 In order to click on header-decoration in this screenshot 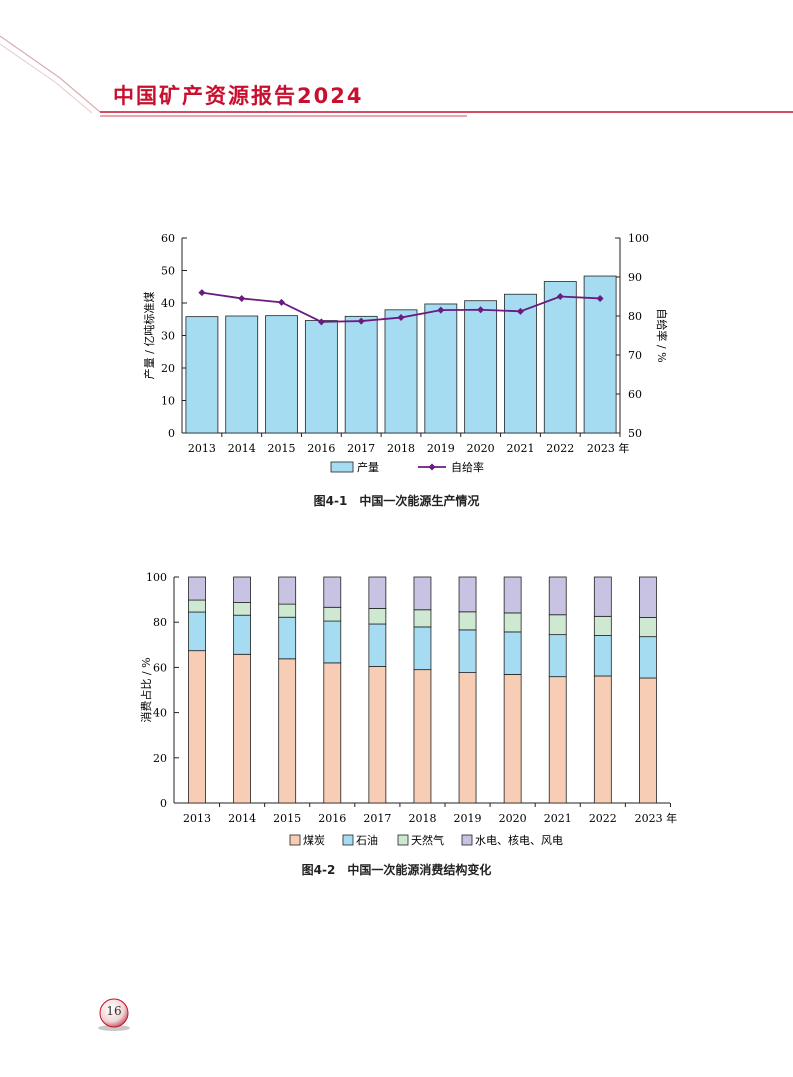, I will do `click(396, 76)`.